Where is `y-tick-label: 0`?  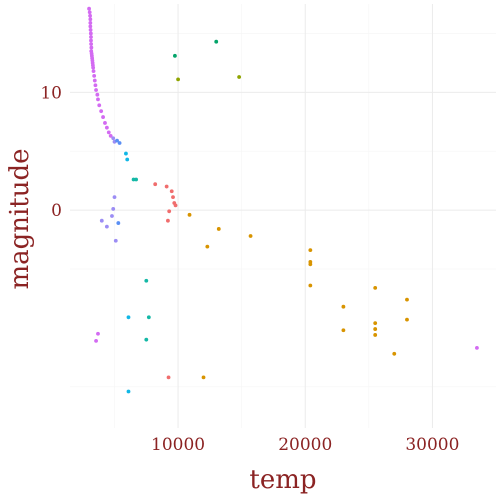
y-tick-label: 0 is located at coordinates (56, 211).